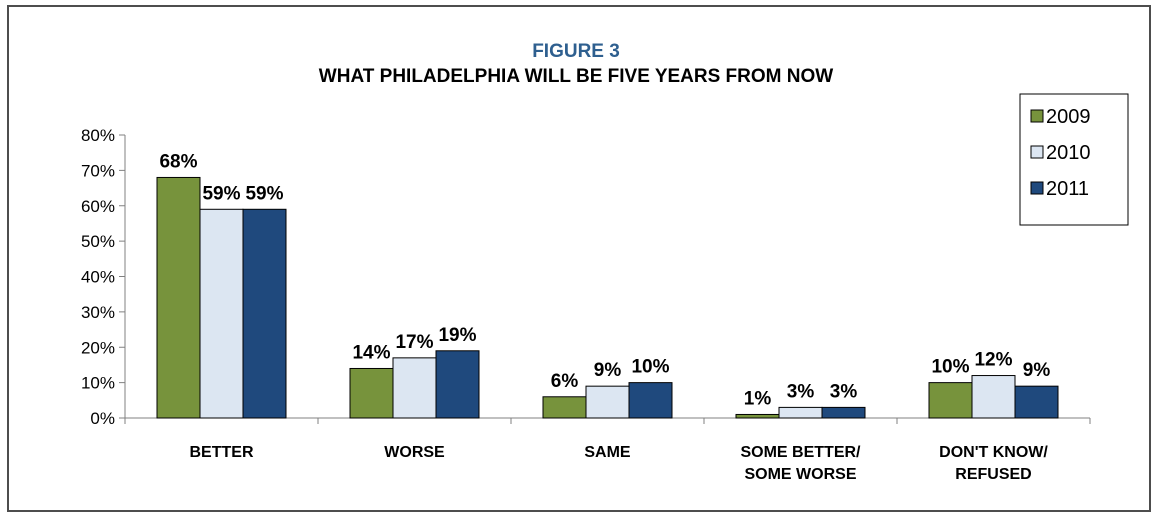 This screenshot has height=518, width=1161. I want to click on y-tick-label: 60%, so click(98, 206).